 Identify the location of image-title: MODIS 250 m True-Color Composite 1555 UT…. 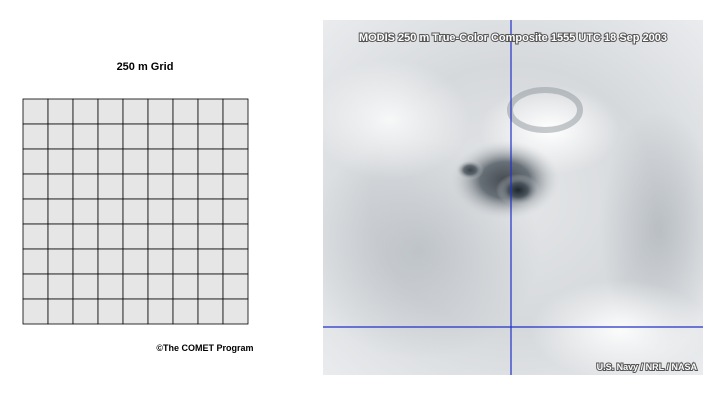
(513, 38).